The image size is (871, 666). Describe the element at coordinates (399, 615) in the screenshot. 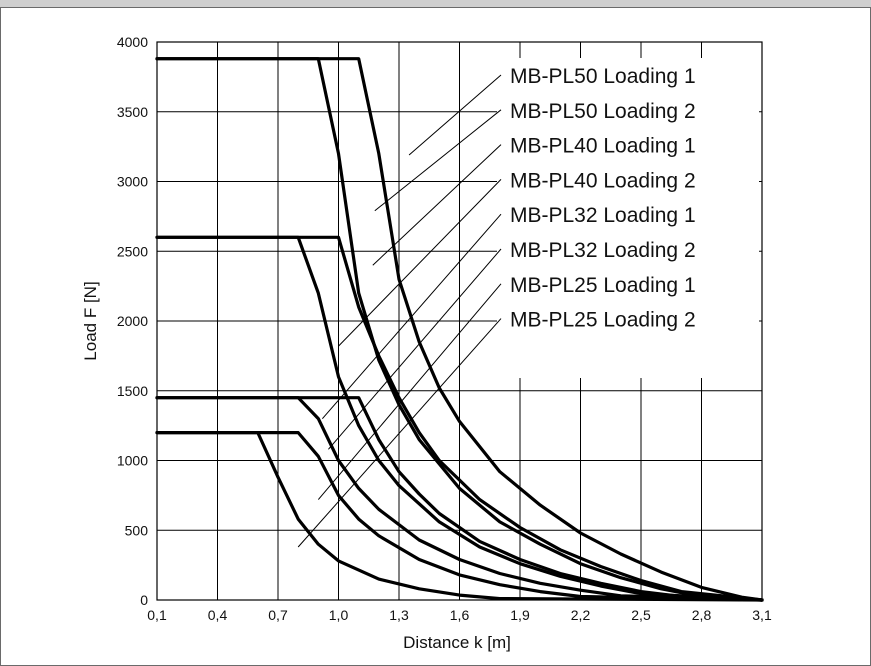

I see `x-tick-label: 1,3` at that location.